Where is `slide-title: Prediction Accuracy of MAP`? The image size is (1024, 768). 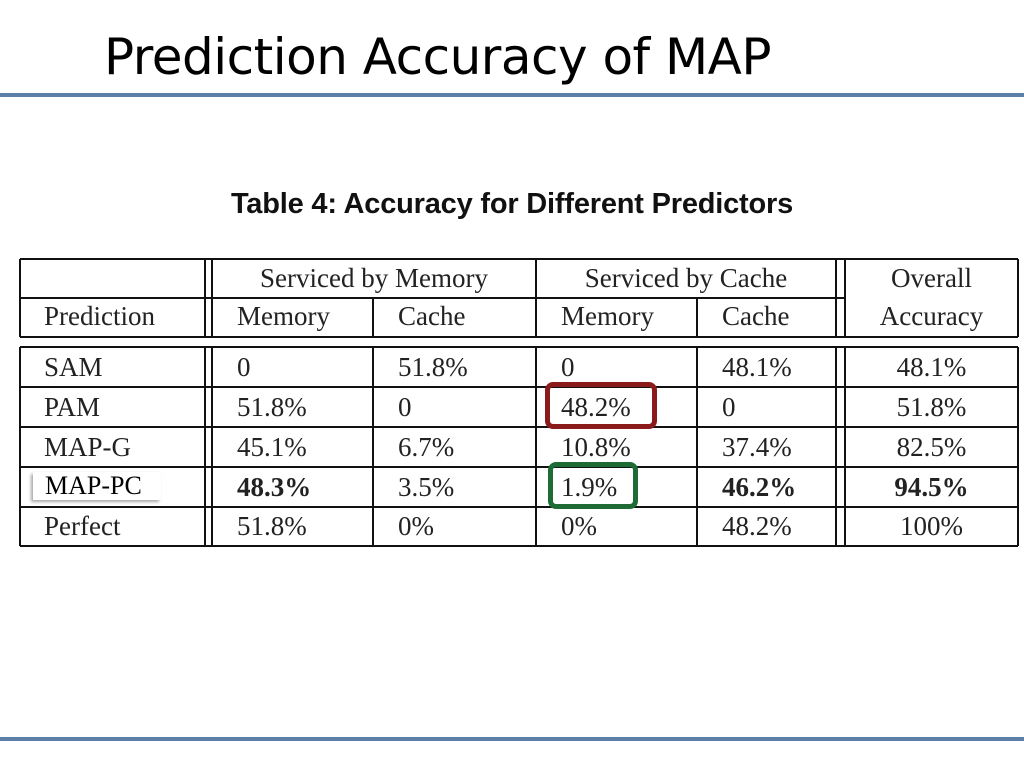 slide-title: Prediction Accuracy of MAP is located at coordinates (438, 57).